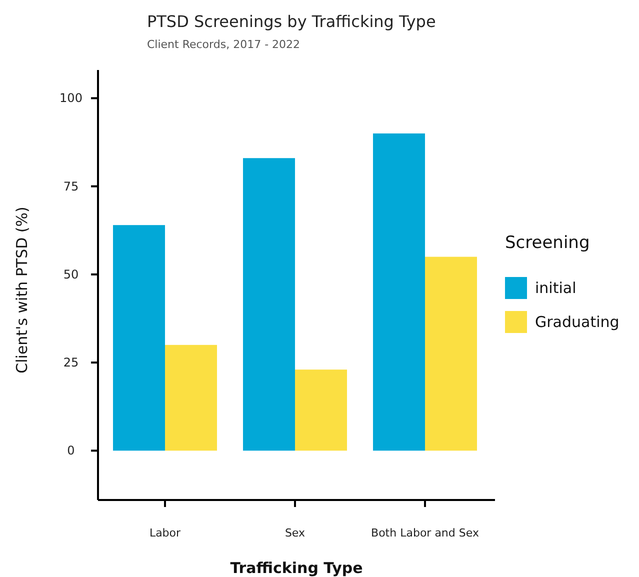  I want to click on legend-title: Screening, so click(547, 243).